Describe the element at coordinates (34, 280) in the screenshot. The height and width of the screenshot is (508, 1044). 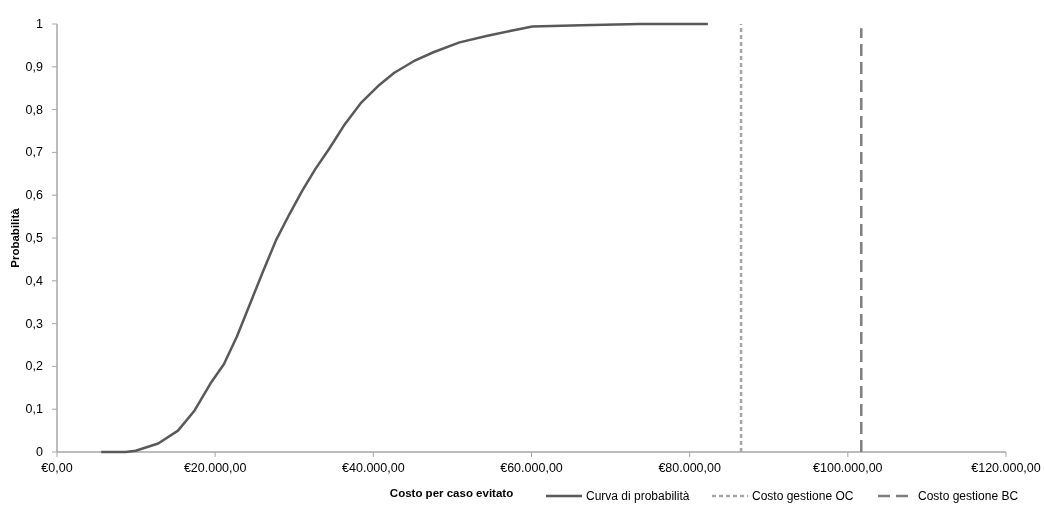
I see `y-tick-label: 0,4` at that location.